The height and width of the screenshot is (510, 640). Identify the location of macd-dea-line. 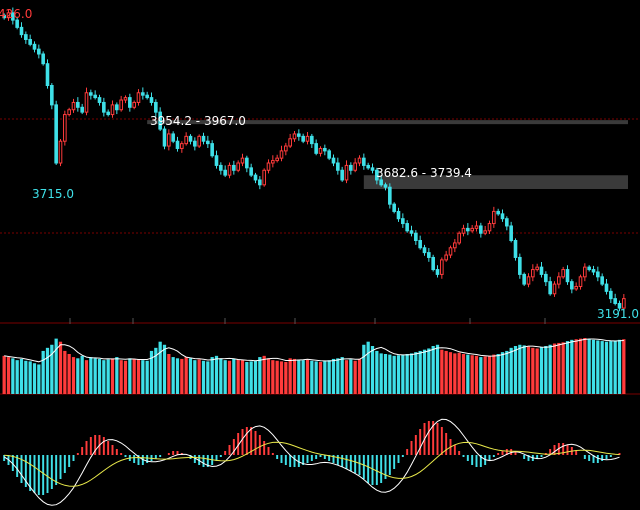
(312, 464).